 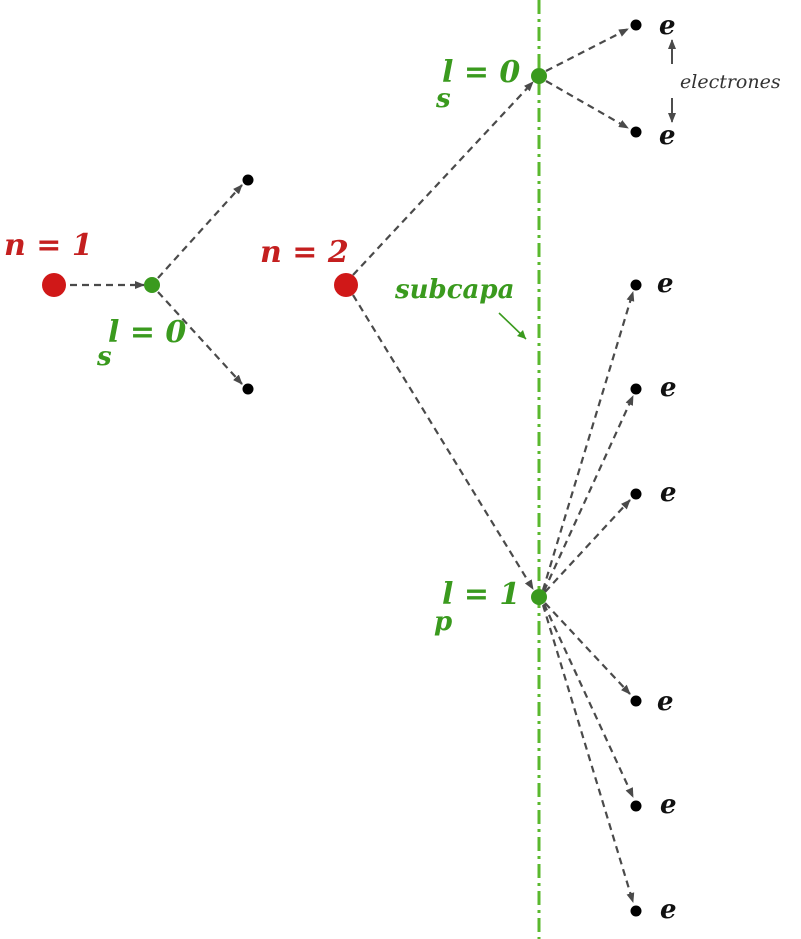 What do you see at coordinates (460, 307) in the screenshot?
I see `subcapa-annotation: subcapa` at bounding box center [460, 307].